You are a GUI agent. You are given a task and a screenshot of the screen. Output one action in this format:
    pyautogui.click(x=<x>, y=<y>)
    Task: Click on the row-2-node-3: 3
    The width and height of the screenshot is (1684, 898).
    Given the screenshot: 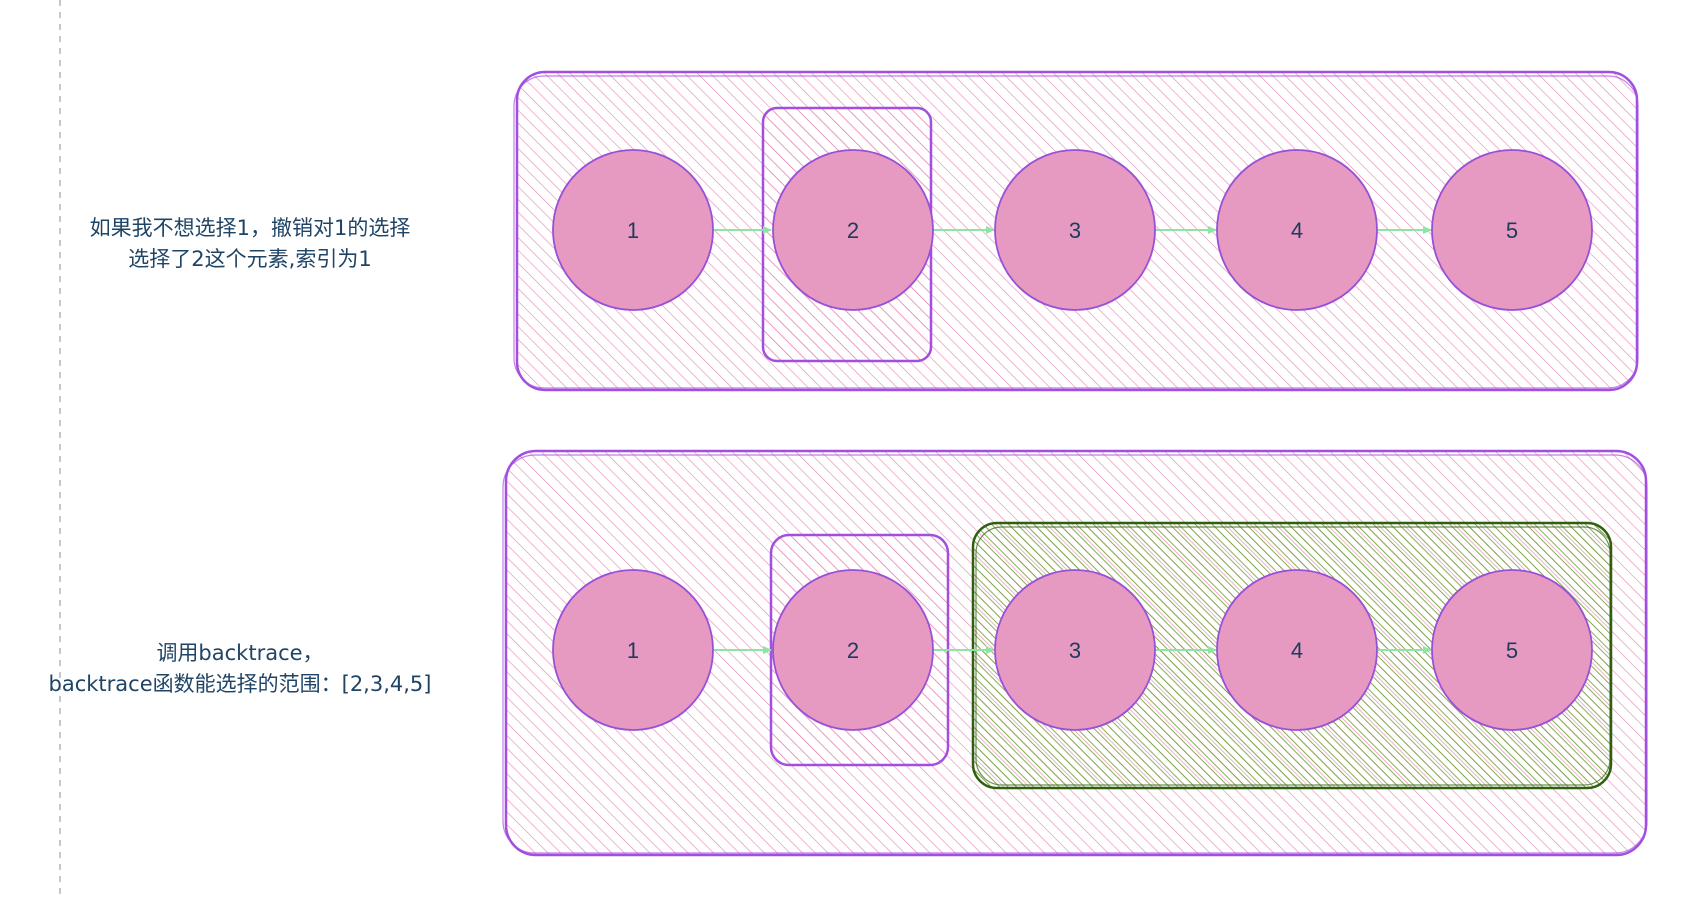 What is the action you would take?
    pyautogui.click(x=1075, y=650)
    